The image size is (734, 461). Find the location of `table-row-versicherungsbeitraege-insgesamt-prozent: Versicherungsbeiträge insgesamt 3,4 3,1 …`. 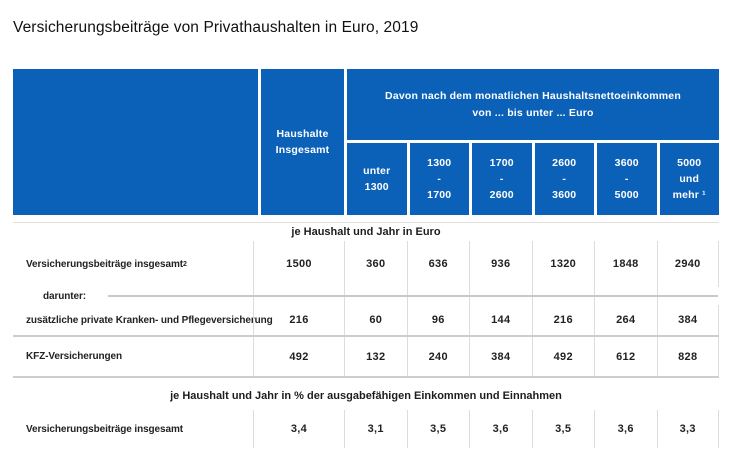

table-row-versicherungsbeitraege-insgesamt-prozent: Versicherungsbeiträge insgesamt 3,4 3,1 … is located at coordinates (366, 429).